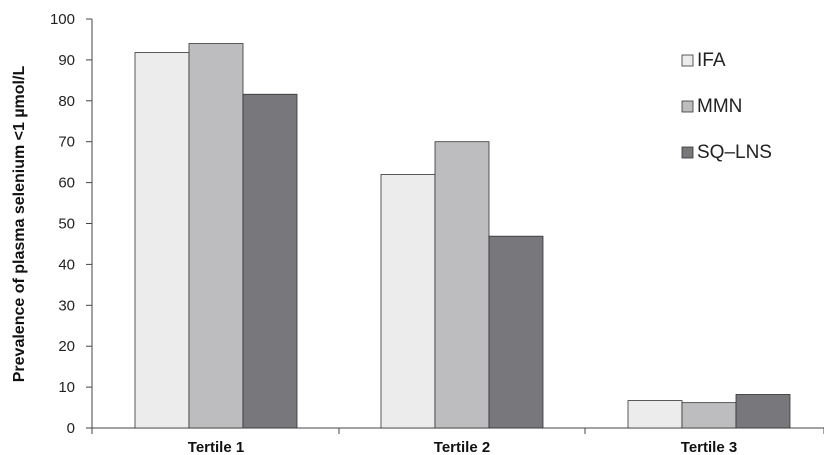 The image size is (824, 455). What do you see at coordinates (66, 101) in the screenshot?
I see `y-tick-label: 80` at bounding box center [66, 101].